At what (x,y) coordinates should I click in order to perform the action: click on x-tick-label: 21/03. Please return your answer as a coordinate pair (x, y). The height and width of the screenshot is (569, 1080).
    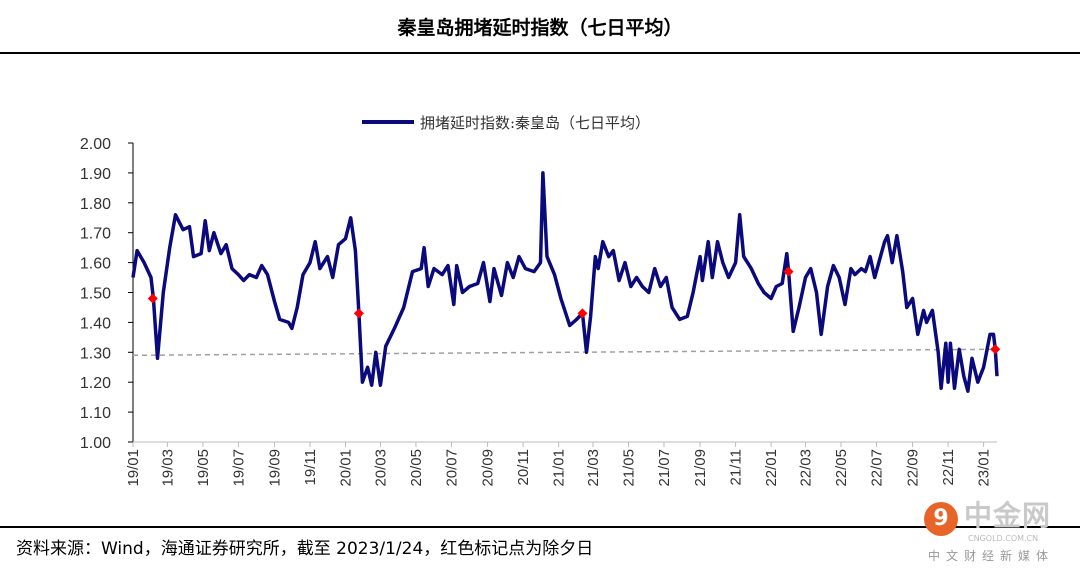
    Looking at the image, I should click on (593, 468).